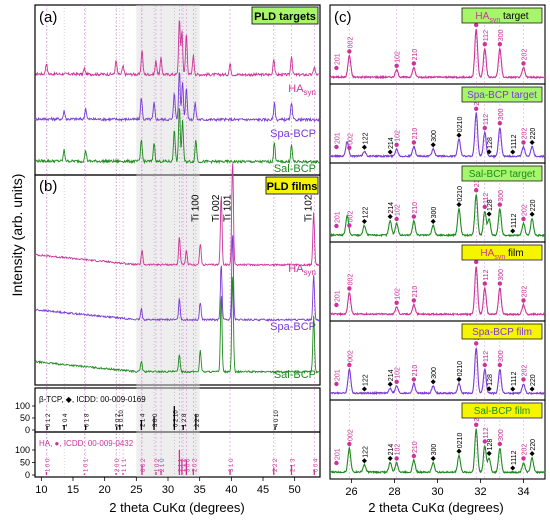  I want to click on c-ha-label-2-3: 211, so click(477, 181).